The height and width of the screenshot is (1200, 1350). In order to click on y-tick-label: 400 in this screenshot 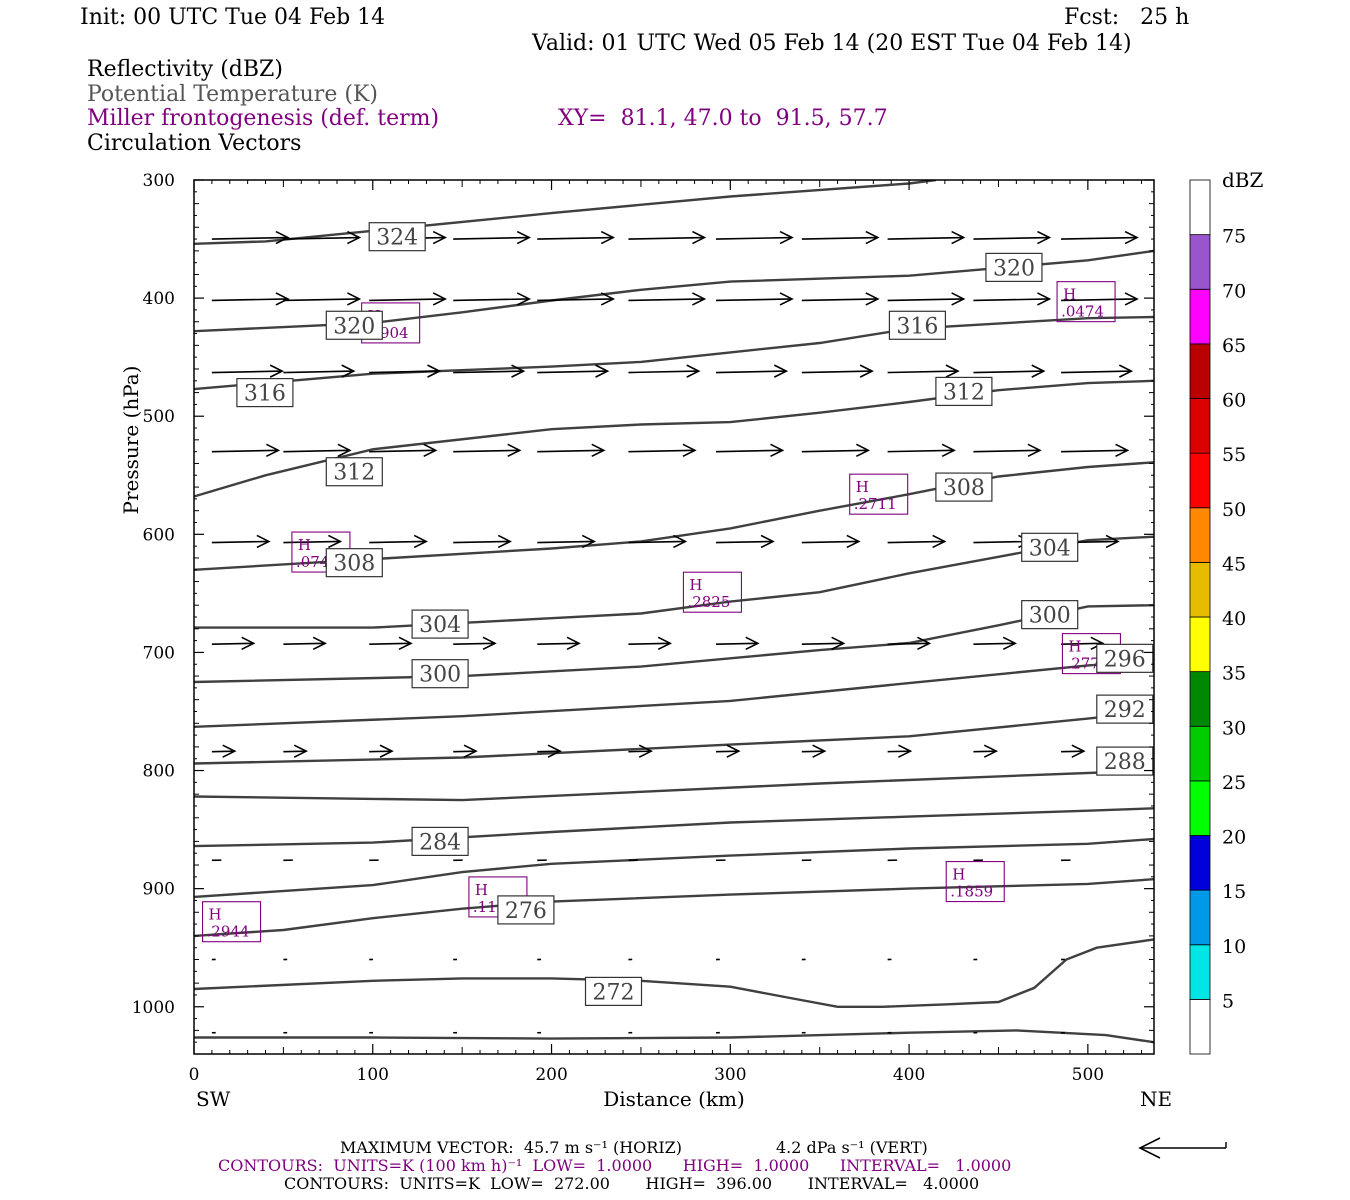, I will do `click(159, 299)`.